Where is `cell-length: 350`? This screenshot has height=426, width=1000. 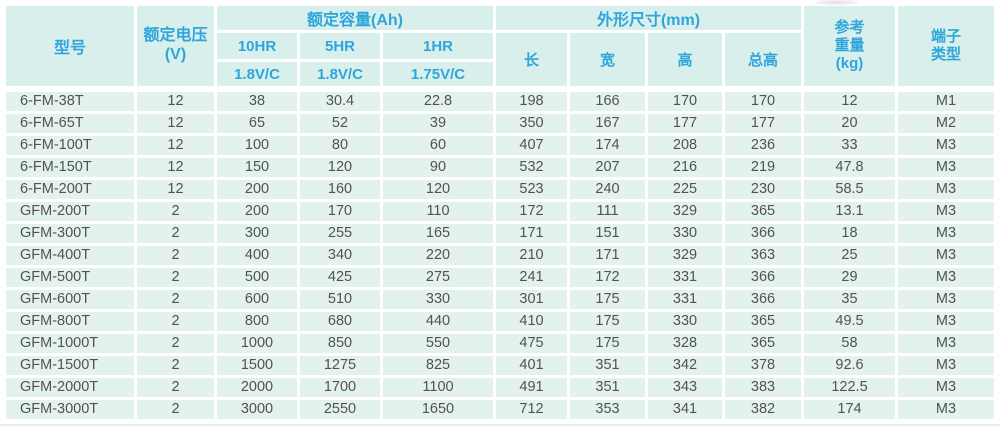 cell-length: 350 is located at coordinates (531, 123).